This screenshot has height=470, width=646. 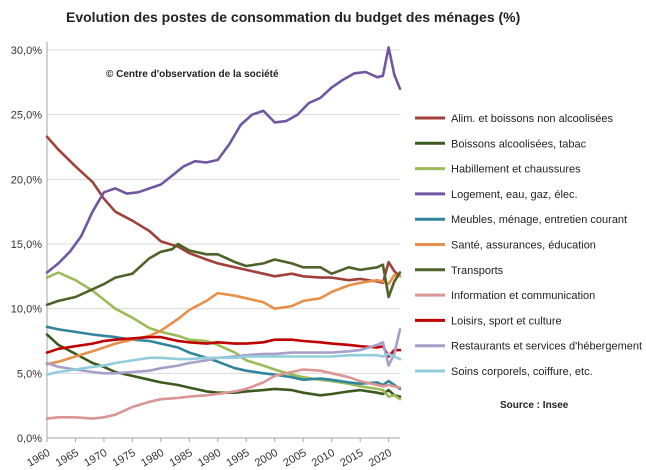 I want to click on legend-label: Meubles, ménage, entretien courant, so click(x=539, y=220).